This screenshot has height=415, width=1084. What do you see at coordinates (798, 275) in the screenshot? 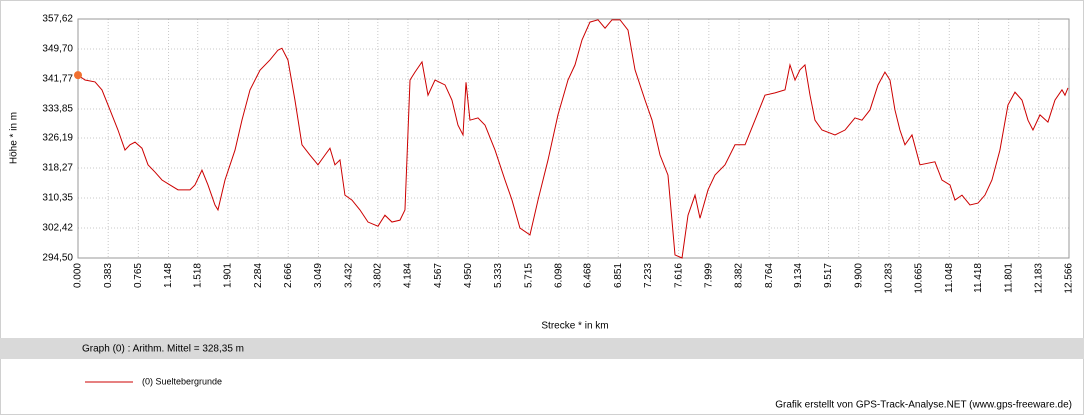
I see `x-tick-label: 9.134` at bounding box center [798, 275].